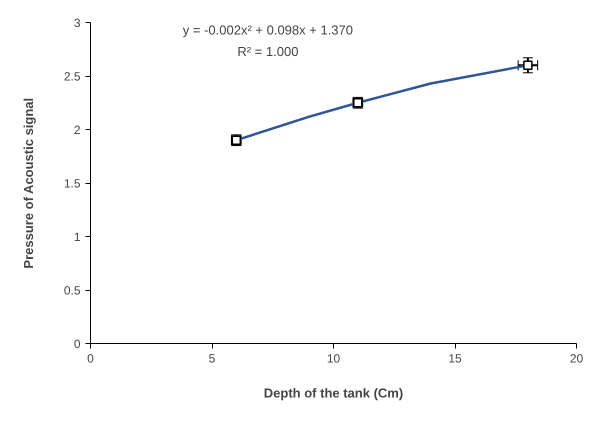 The image size is (606, 443). What do you see at coordinates (72, 77) in the screenshot?
I see `y-tick-label: 2.5` at bounding box center [72, 77].